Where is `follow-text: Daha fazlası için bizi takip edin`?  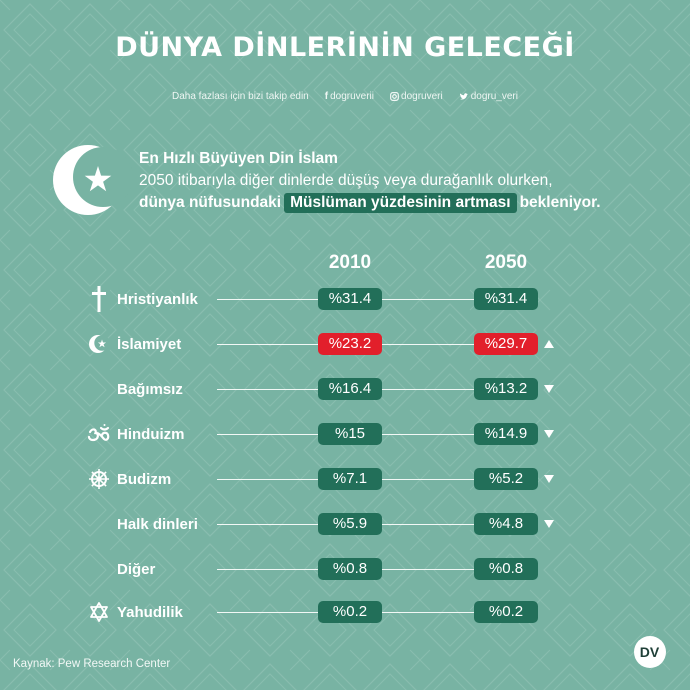
follow-text: Daha fazlası için bizi takip edin is located at coordinates (240, 96).